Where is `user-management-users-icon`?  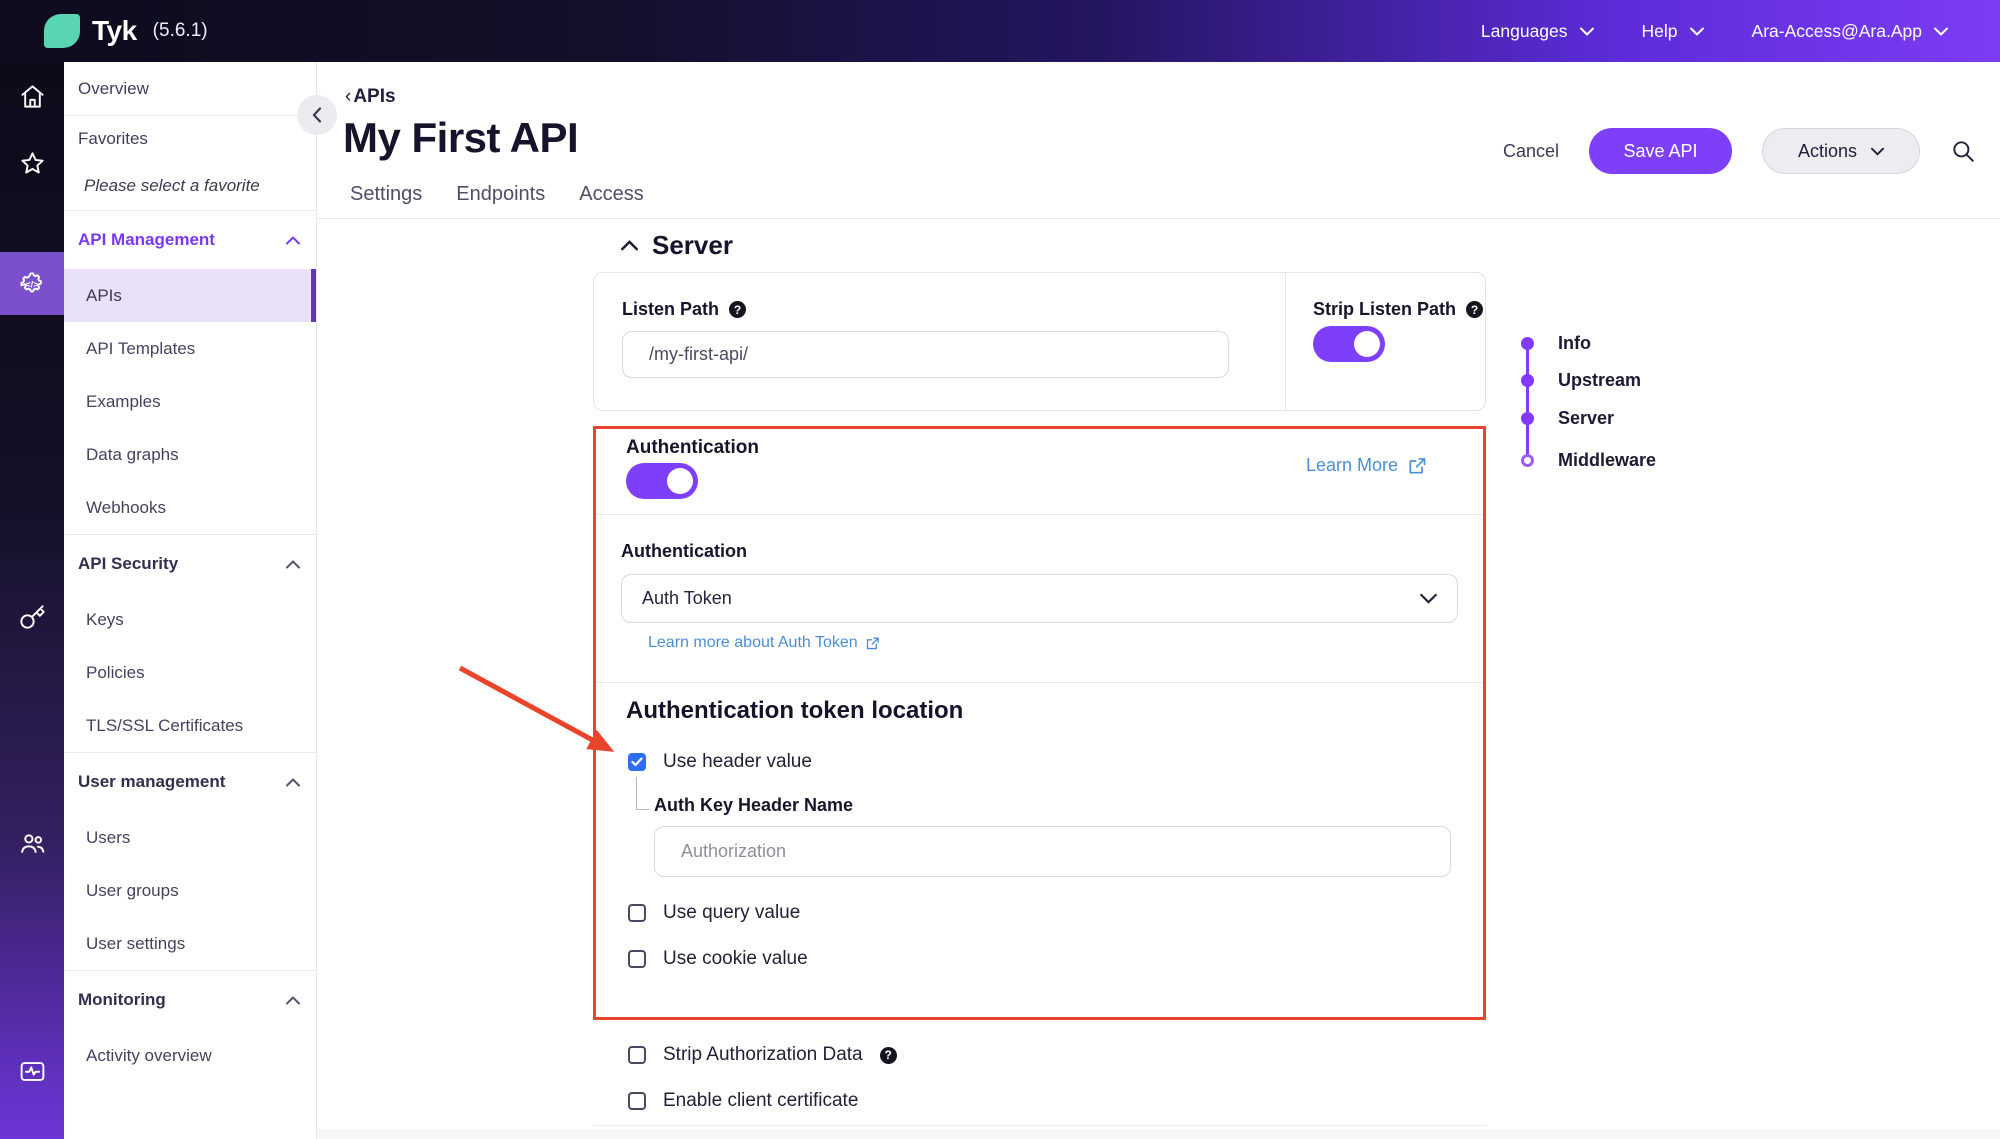
user-management-users-icon is located at coordinates (32, 843).